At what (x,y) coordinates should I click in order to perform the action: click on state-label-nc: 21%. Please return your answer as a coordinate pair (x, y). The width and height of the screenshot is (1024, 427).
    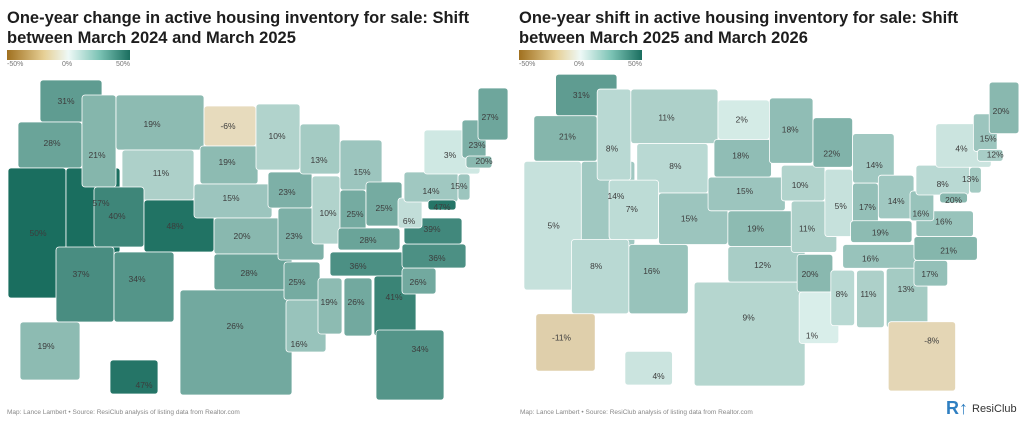
    Looking at the image, I should click on (948, 250).